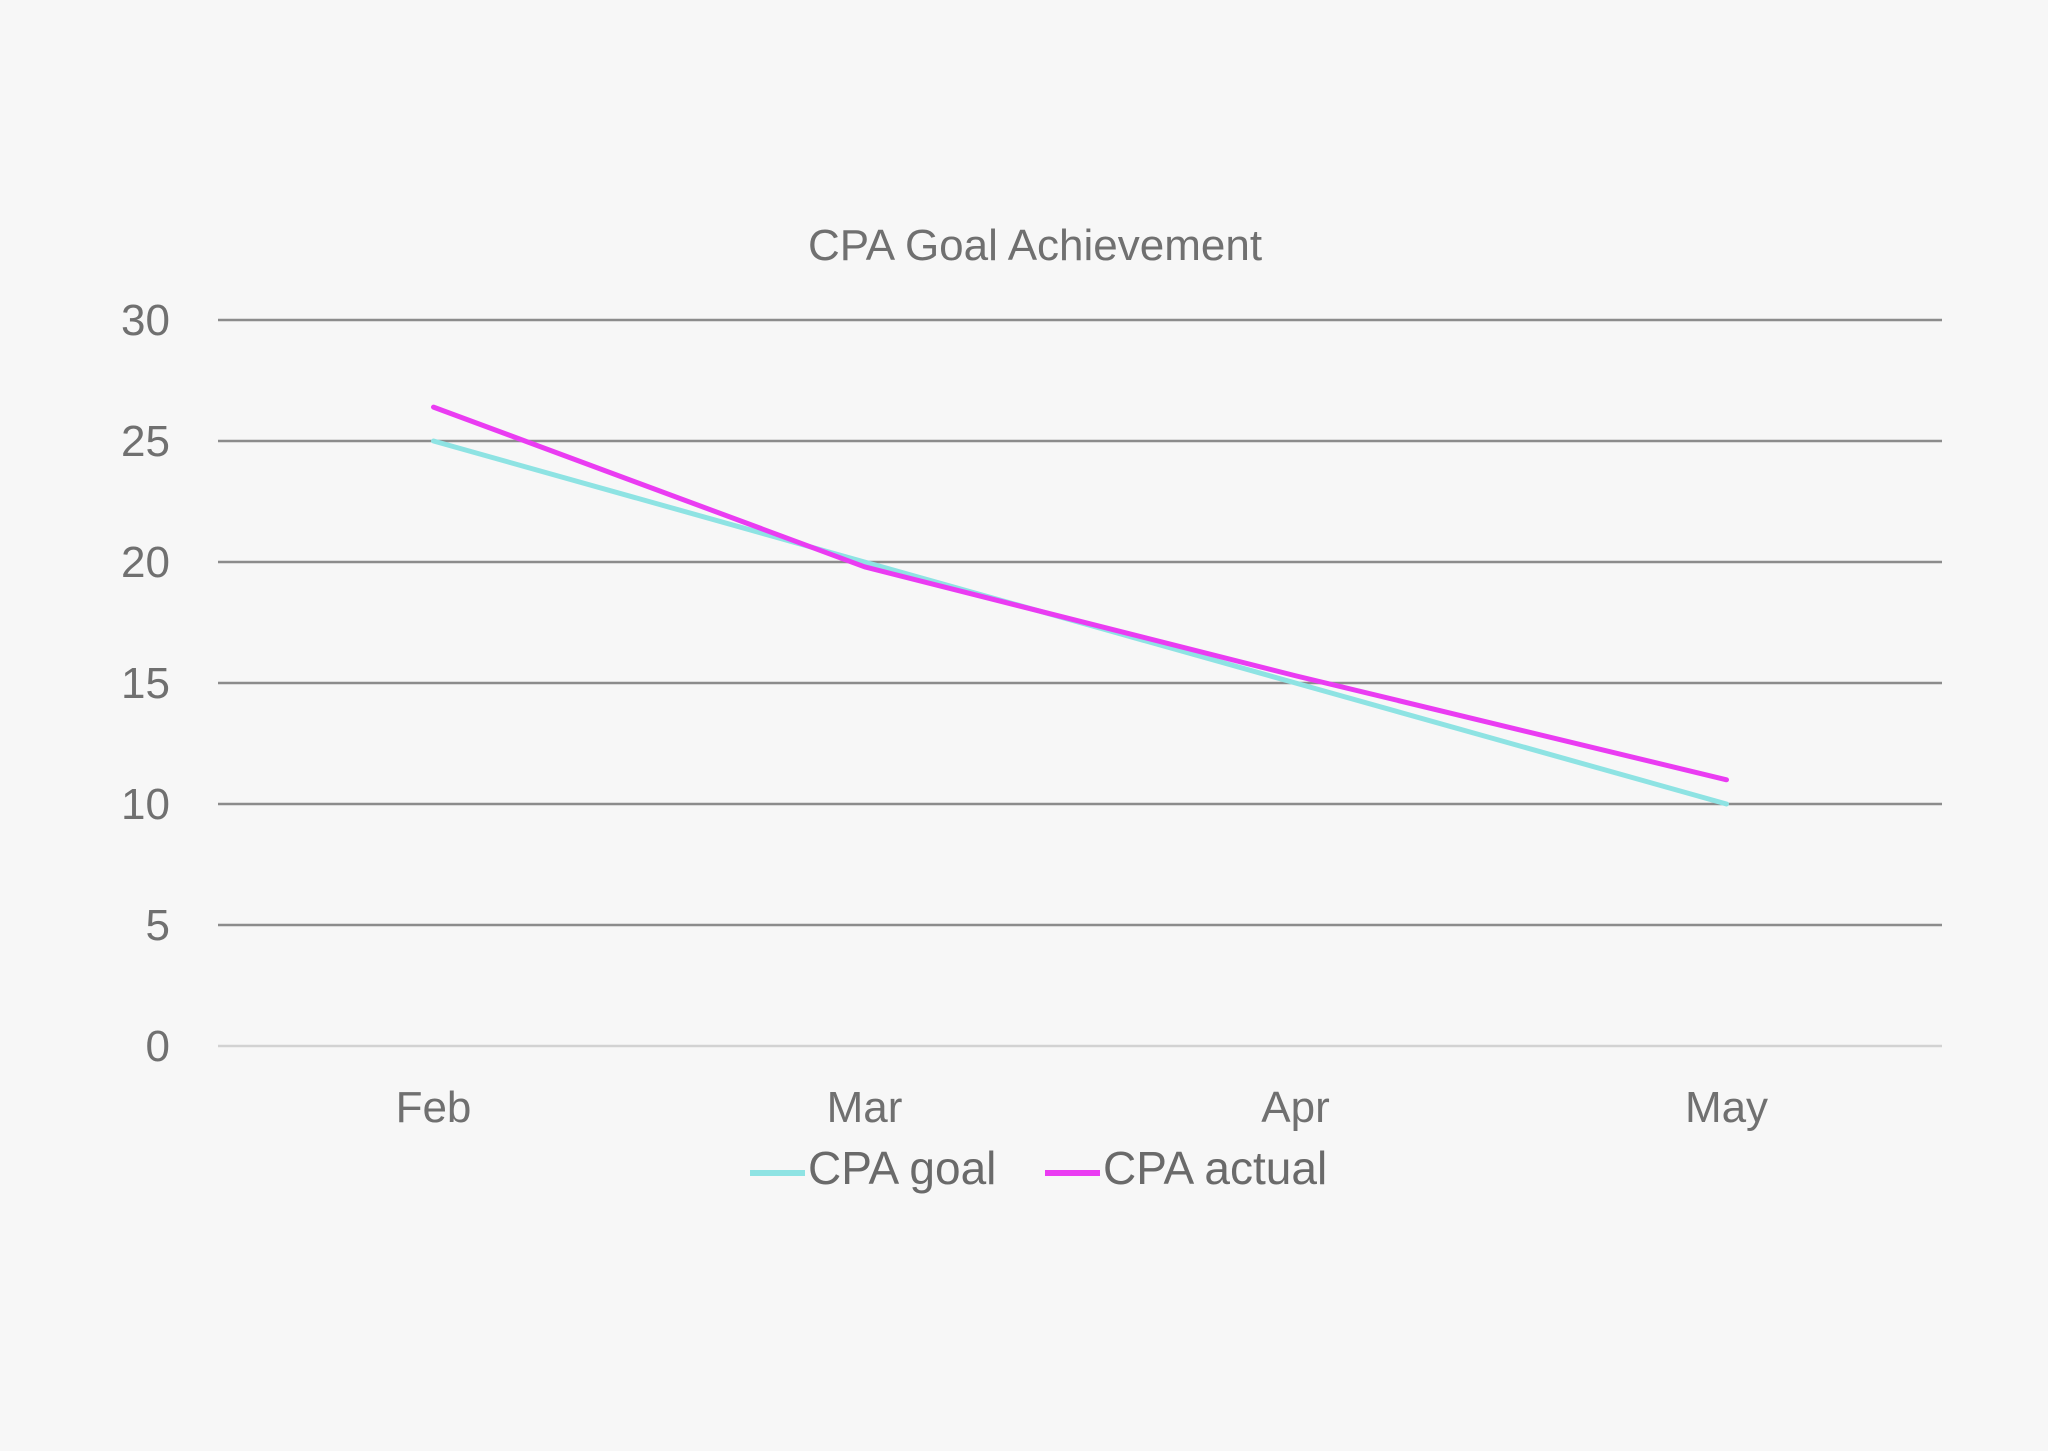 The width and height of the screenshot is (2048, 1451). What do you see at coordinates (145, 562) in the screenshot?
I see `y-tick-label-20: 20` at bounding box center [145, 562].